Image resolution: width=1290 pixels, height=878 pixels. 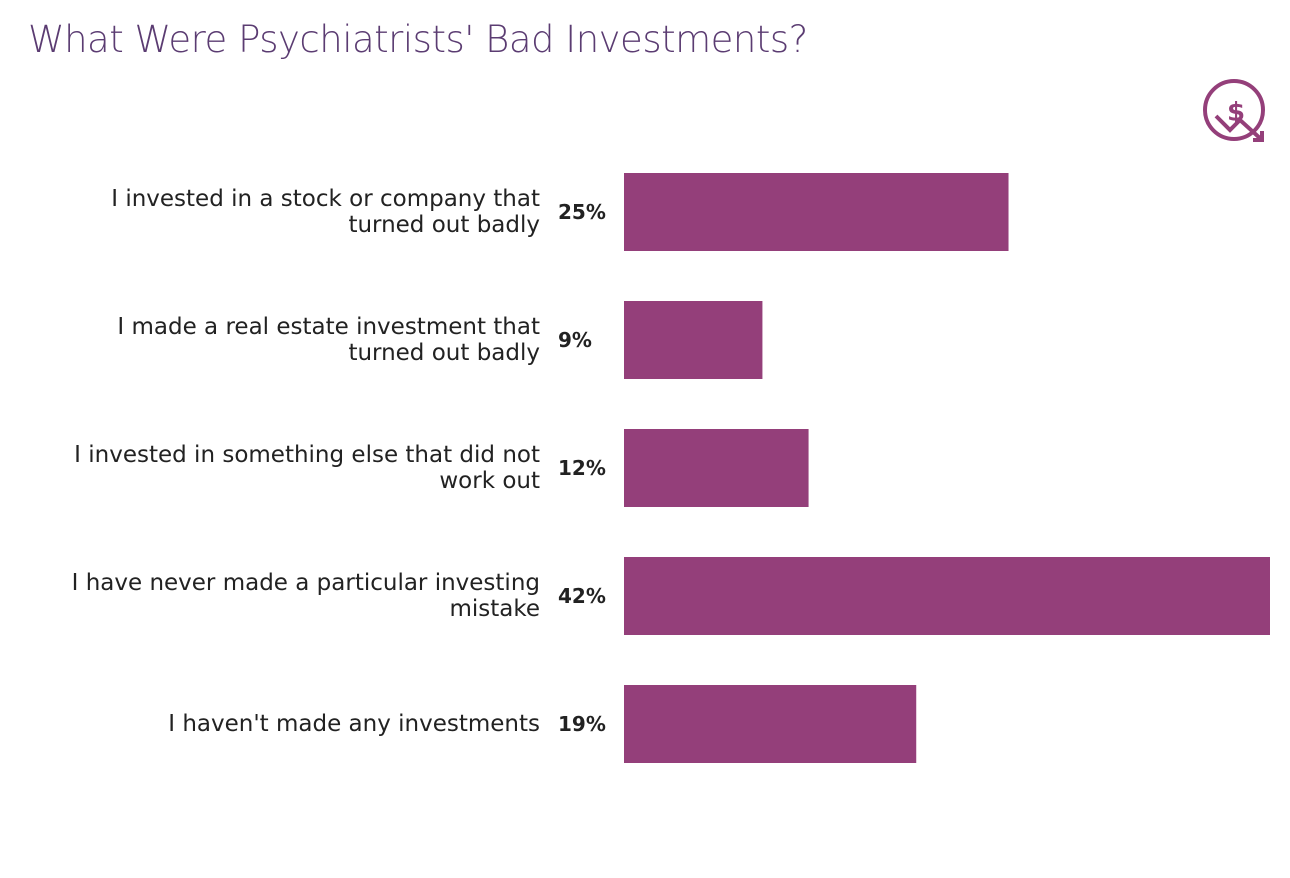 What do you see at coordinates (575, 340) in the screenshot?
I see `value-label: 9%` at bounding box center [575, 340].